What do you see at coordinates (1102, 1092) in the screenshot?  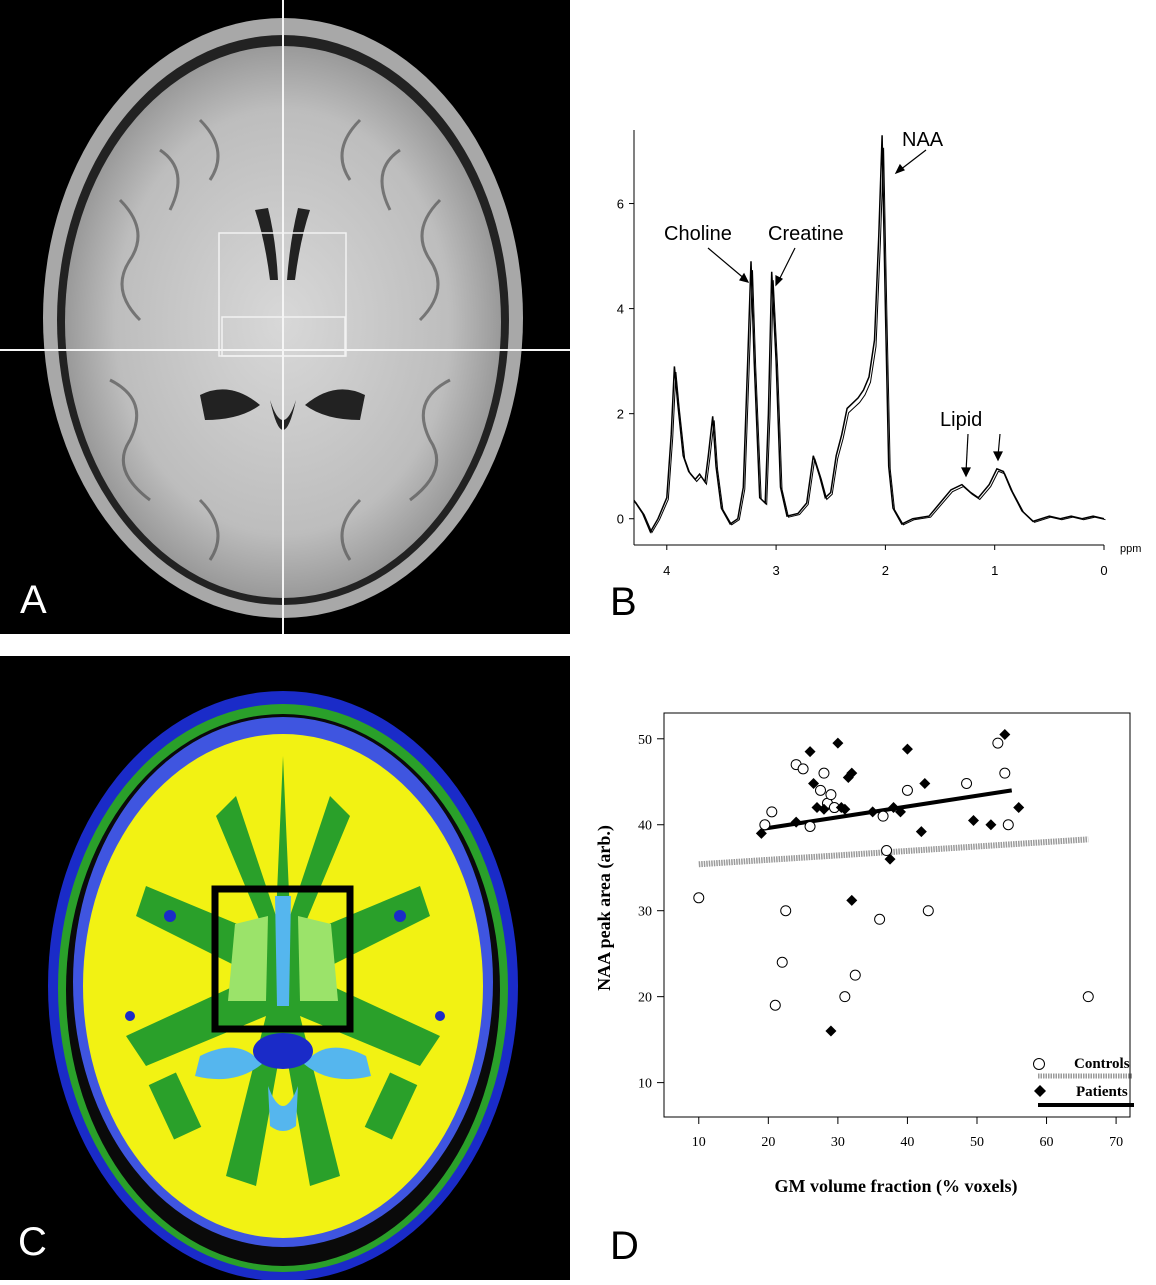 I see `legend-label-patients: Patients` at bounding box center [1102, 1092].